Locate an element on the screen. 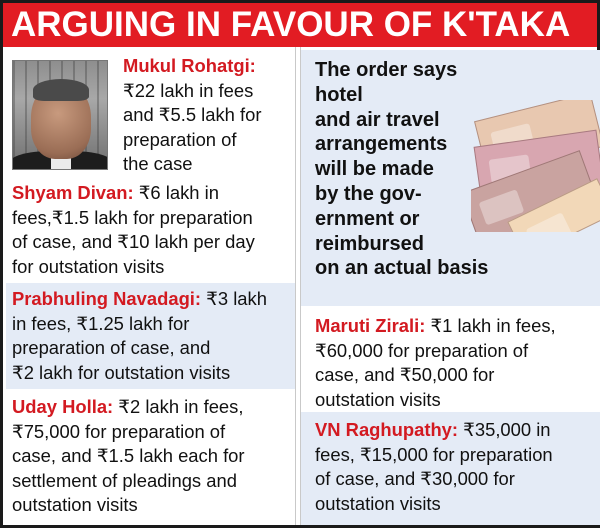 The image size is (600, 528). lawyer-name: VN Raghupathy: is located at coordinates (387, 429).